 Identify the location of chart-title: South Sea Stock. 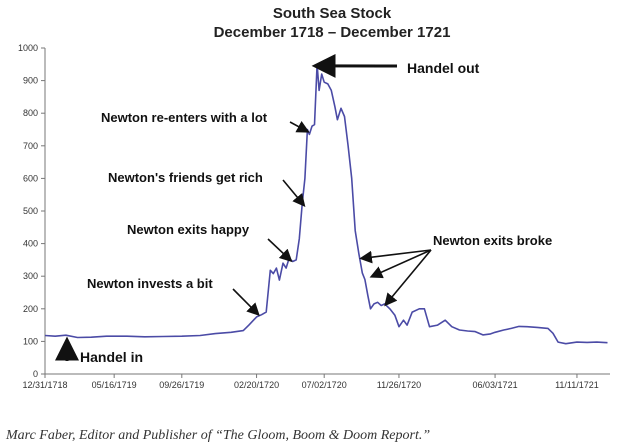
(332, 13).